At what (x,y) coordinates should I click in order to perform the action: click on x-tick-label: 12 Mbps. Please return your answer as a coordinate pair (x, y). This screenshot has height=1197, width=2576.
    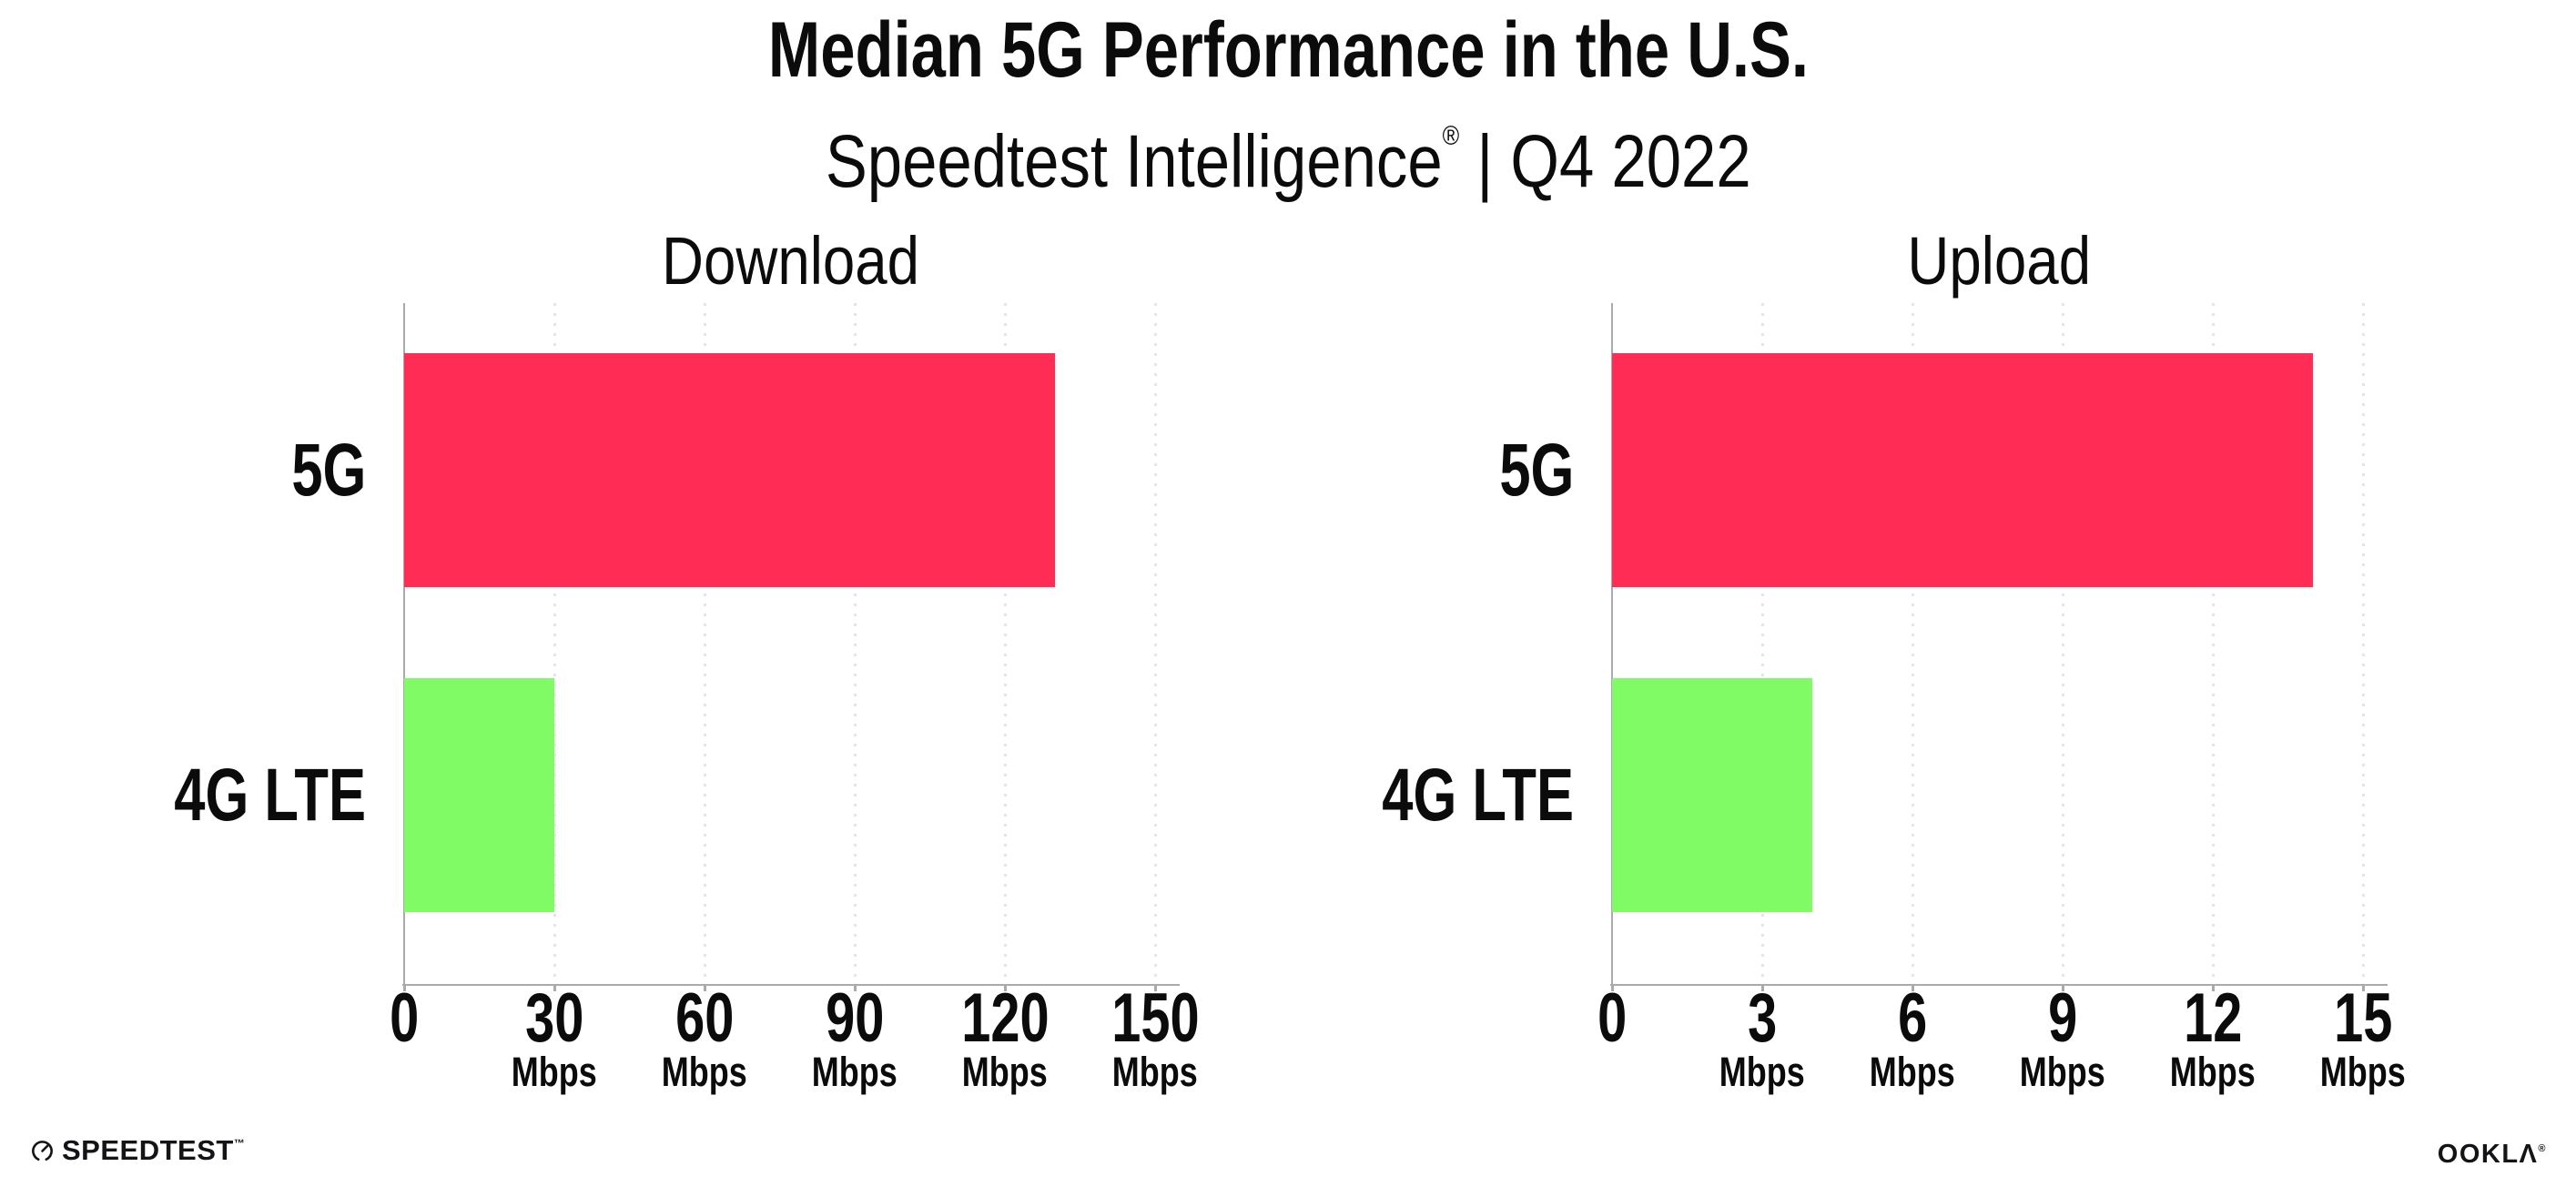
    Looking at the image, I should click on (2213, 1037).